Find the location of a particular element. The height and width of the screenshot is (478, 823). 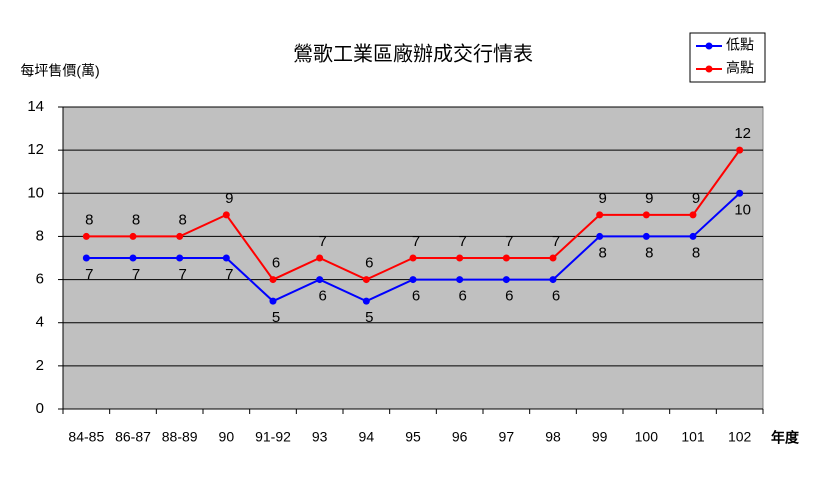

x-tick-label: 94 is located at coordinates (367, 437).